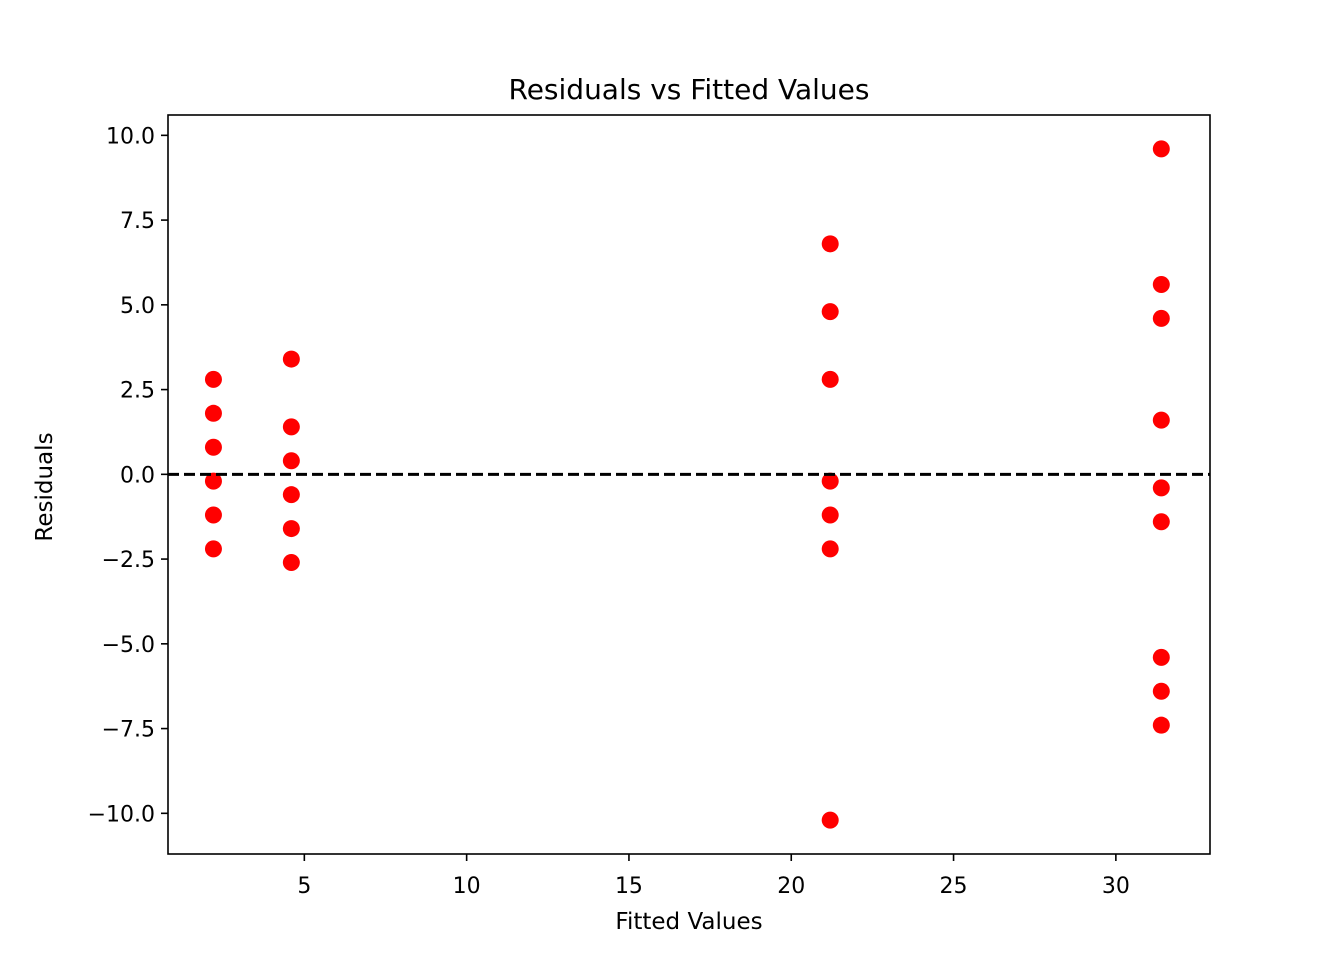 This screenshot has width=1344, height=965. What do you see at coordinates (130, 136) in the screenshot?
I see `y-tick-label: 10.0` at bounding box center [130, 136].